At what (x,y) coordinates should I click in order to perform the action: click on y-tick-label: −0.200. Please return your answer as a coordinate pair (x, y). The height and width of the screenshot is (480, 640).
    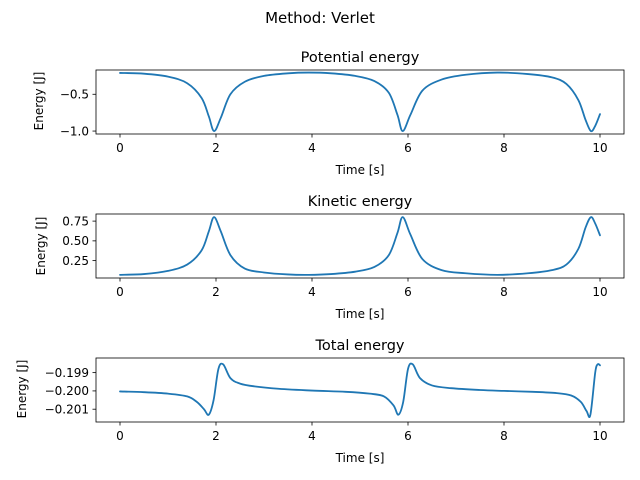
    Looking at the image, I should click on (67, 391).